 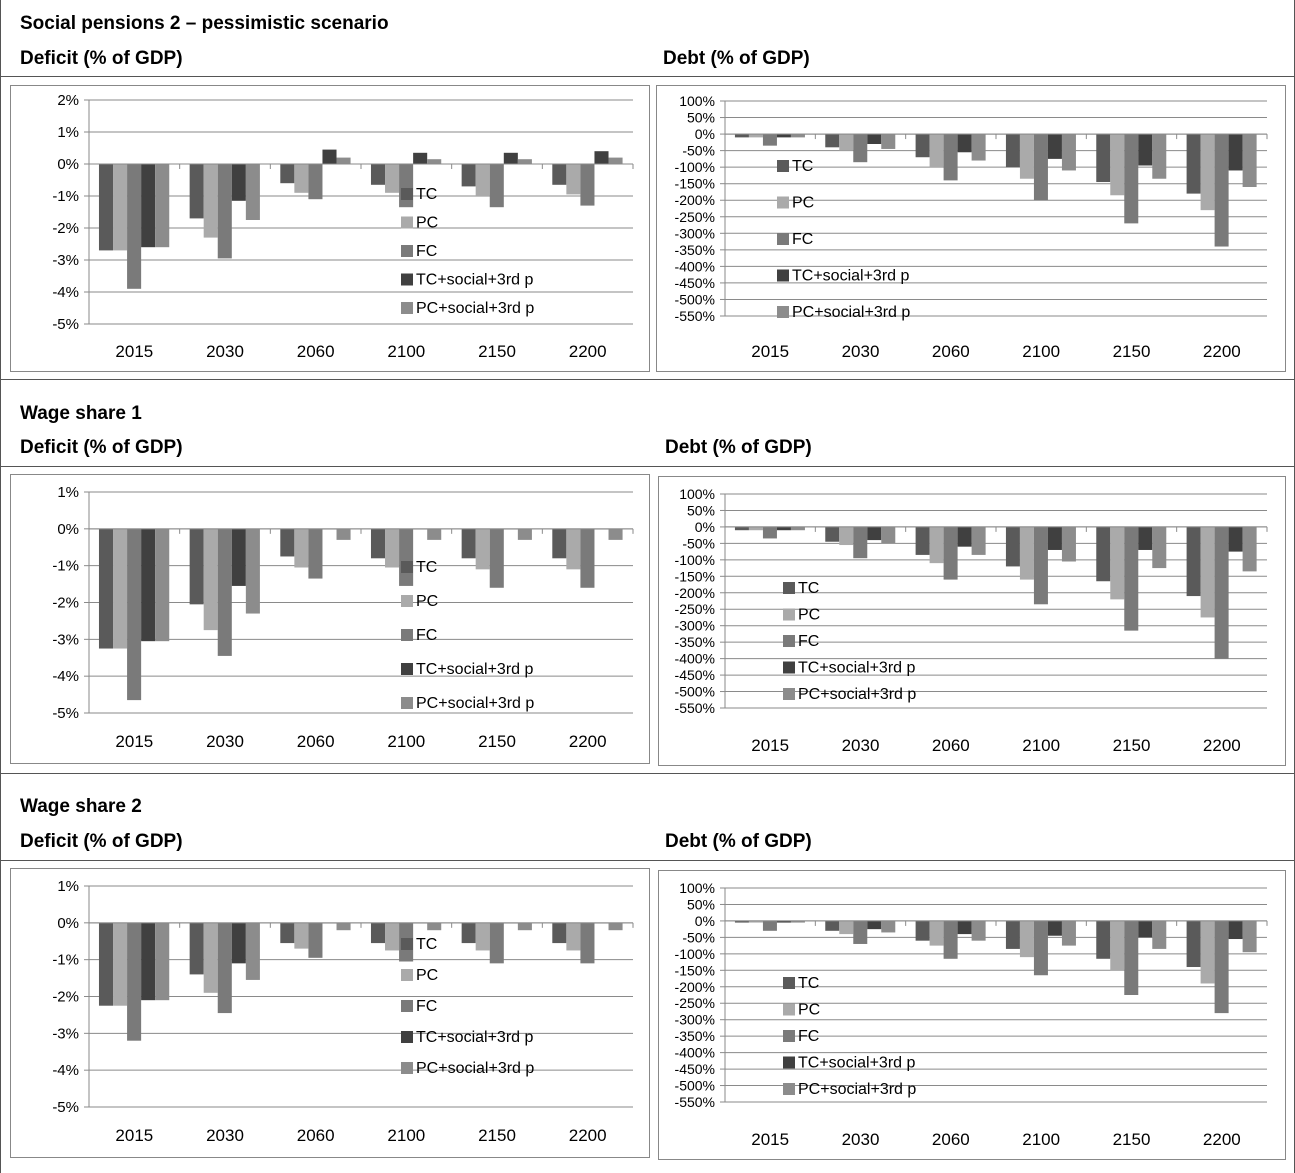 What do you see at coordinates (101, 841) in the screenshot?
I see `deficit-label-3: Deficit (% of GDP)` at bounding box center [101, 841].